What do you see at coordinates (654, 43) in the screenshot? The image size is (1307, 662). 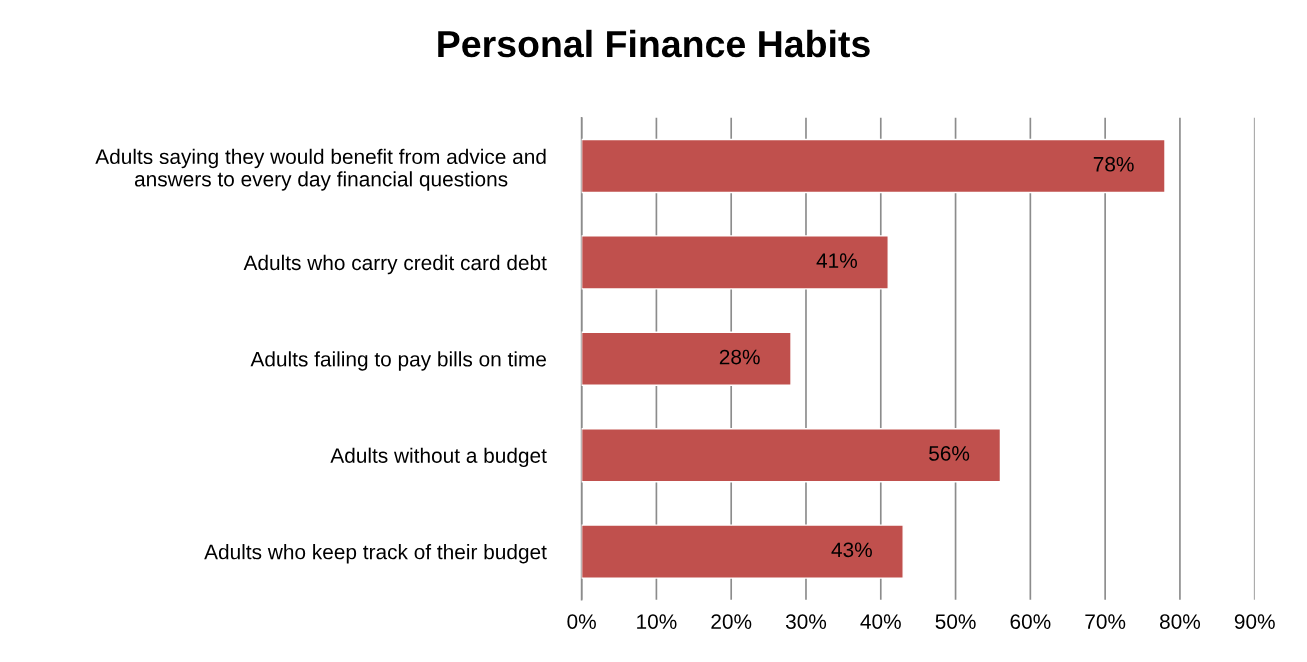 I see `chart-title: Personal Finance Habits` at bounding box center [654, 43].